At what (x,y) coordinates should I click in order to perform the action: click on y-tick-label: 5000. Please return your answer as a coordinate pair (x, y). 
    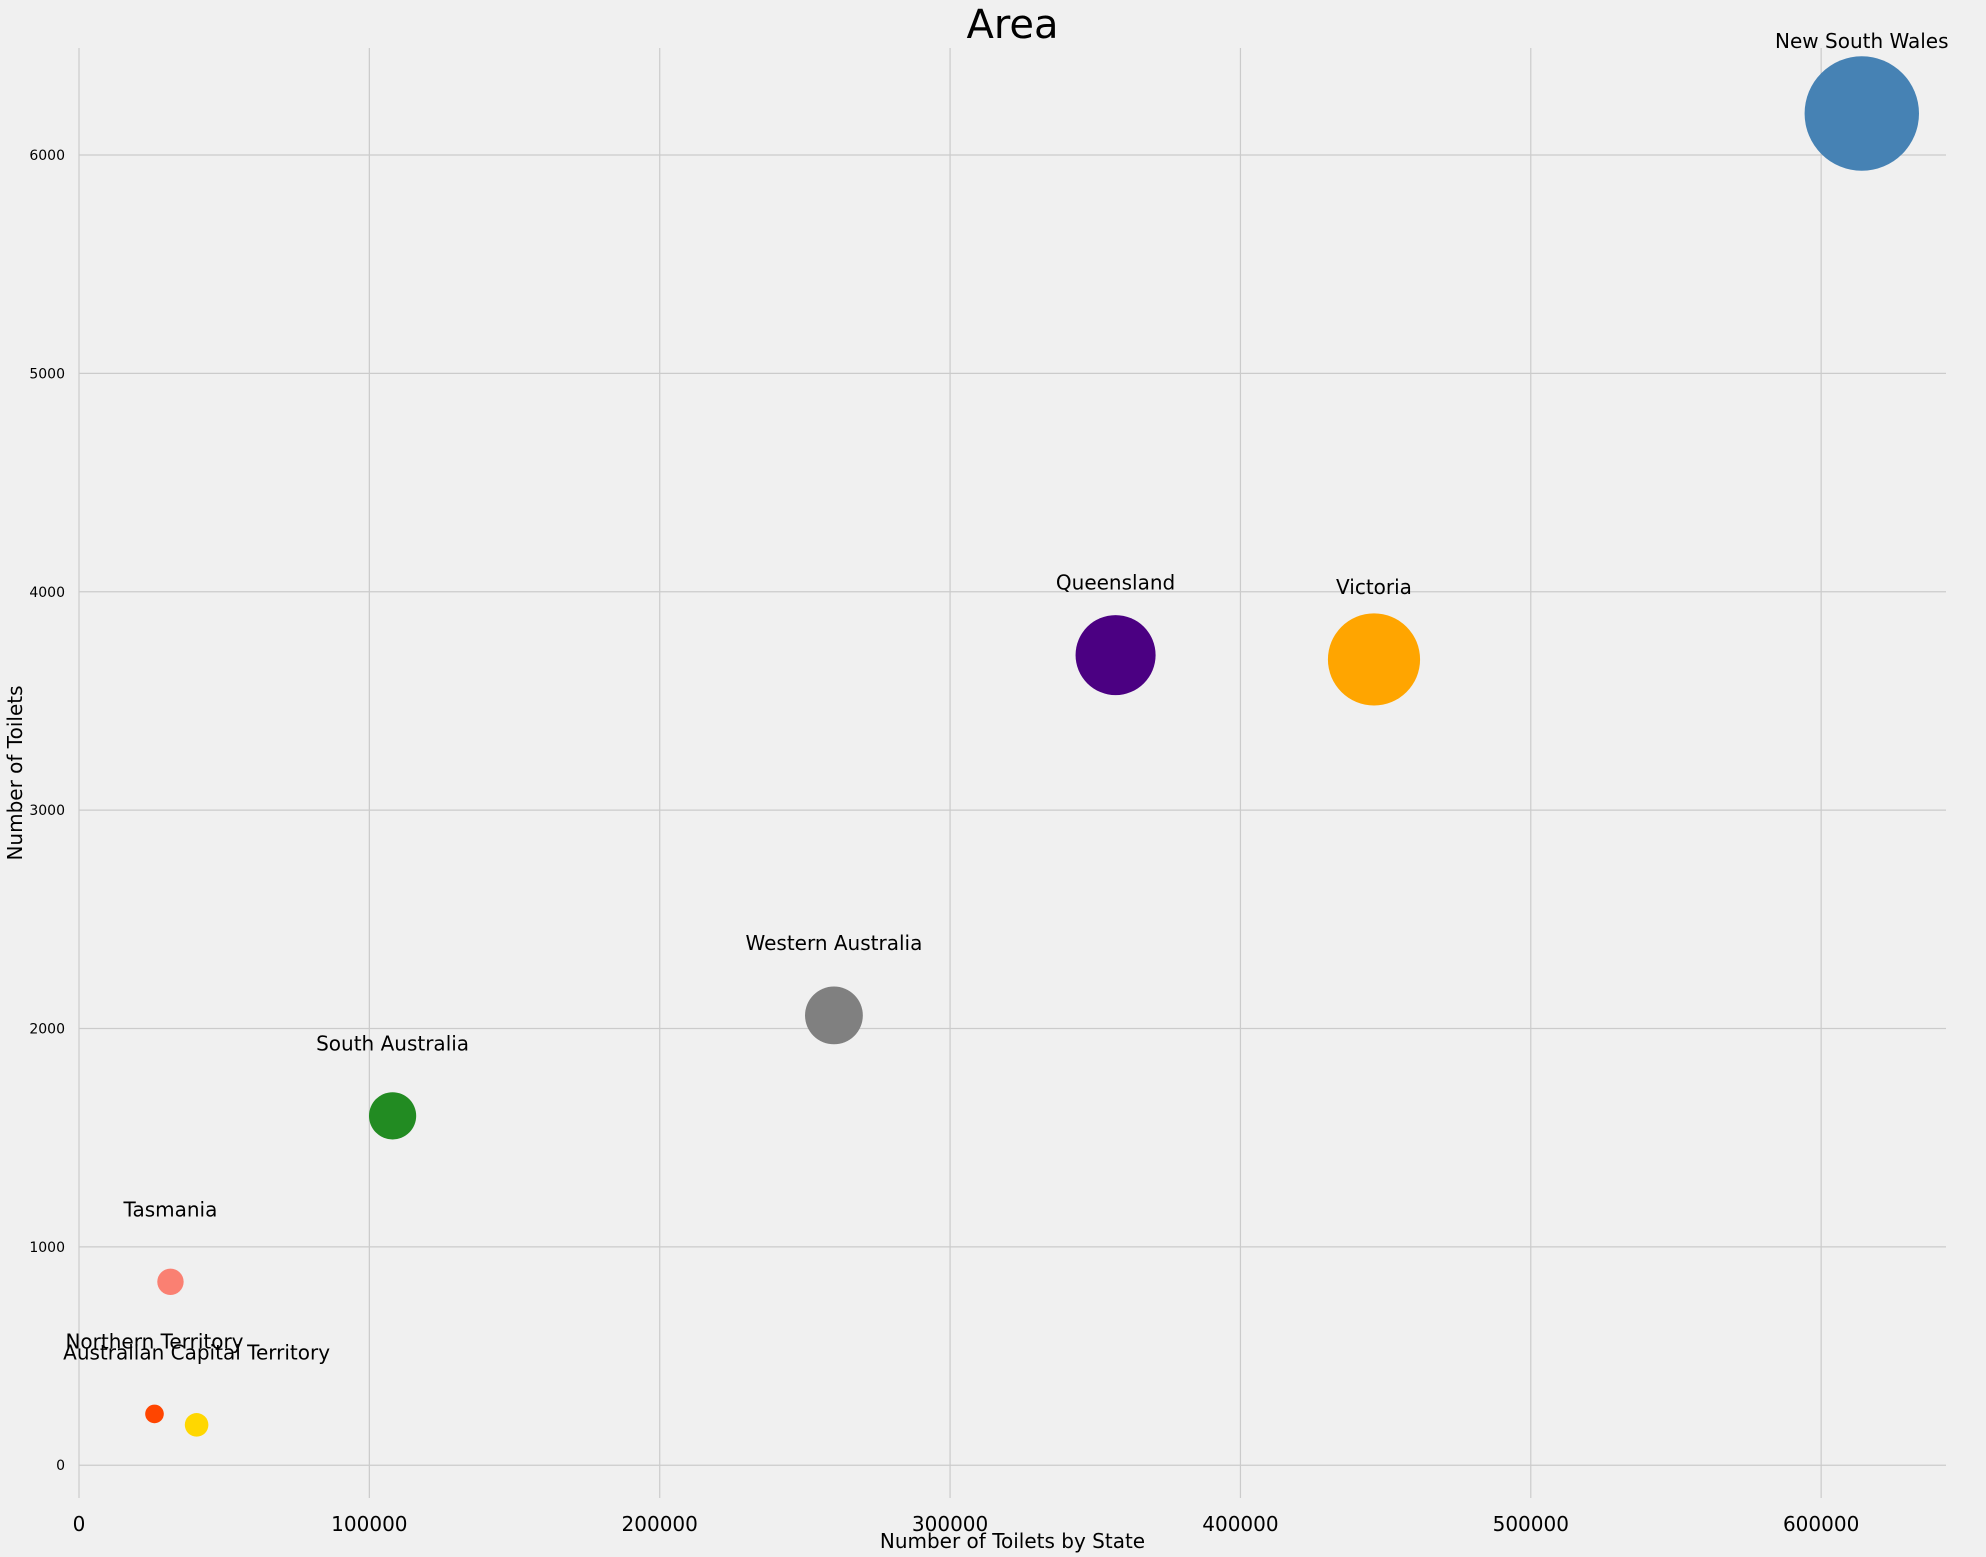
    Looking at the image, I should click on (47, 374).